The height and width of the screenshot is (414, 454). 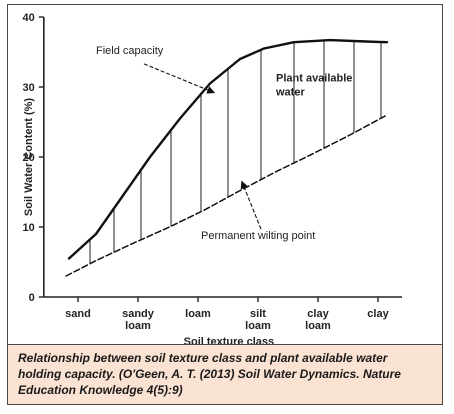 What do you see at coordinates (258, 236) in the screenshot?
I see `annotation-label: Permanent wilting point` at bounding box center [258, 236].